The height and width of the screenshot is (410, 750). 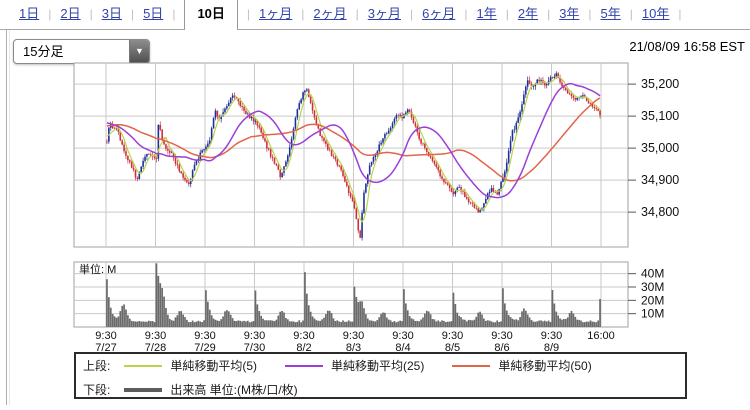 I want to click on tab-1年: 1年, so click(x=486, y=13).